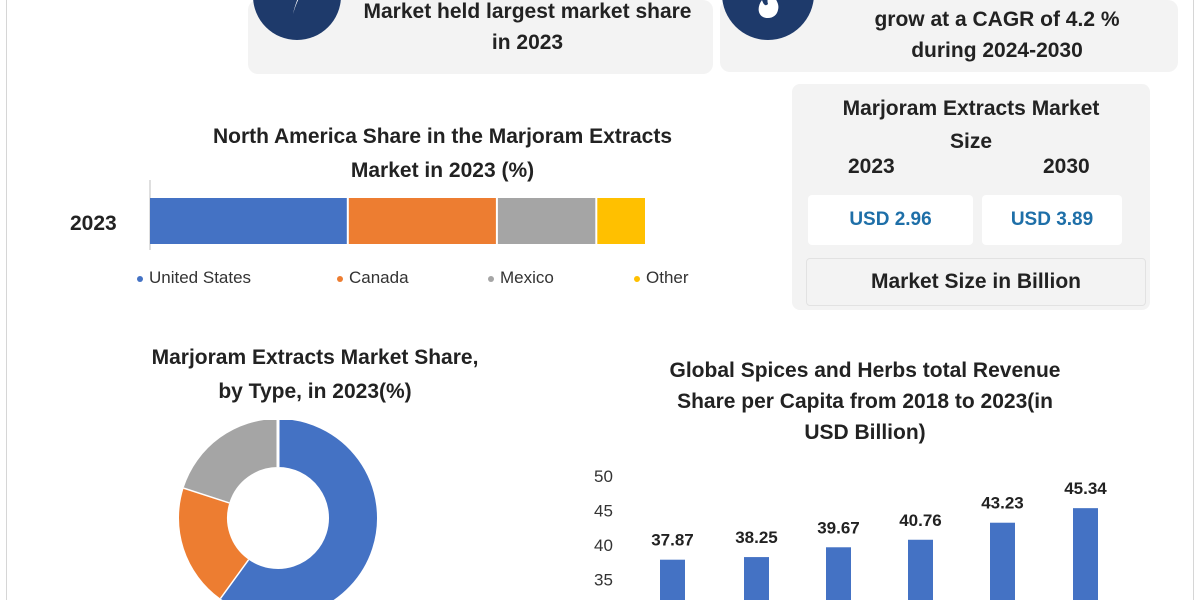  I want to click on share-card-line1: Market held largest market share, so click(527, 11).